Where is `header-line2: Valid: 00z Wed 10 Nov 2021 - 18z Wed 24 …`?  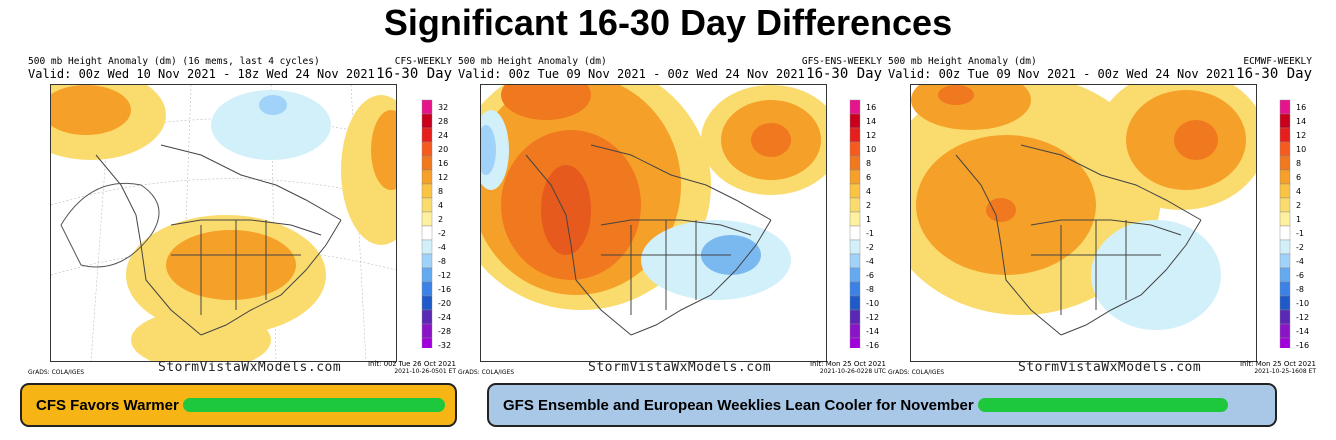 header-line2: Valid: 00z Wed 10 Nov 2021 - 18z Wed 24 … is located at coordinates (201, 74).